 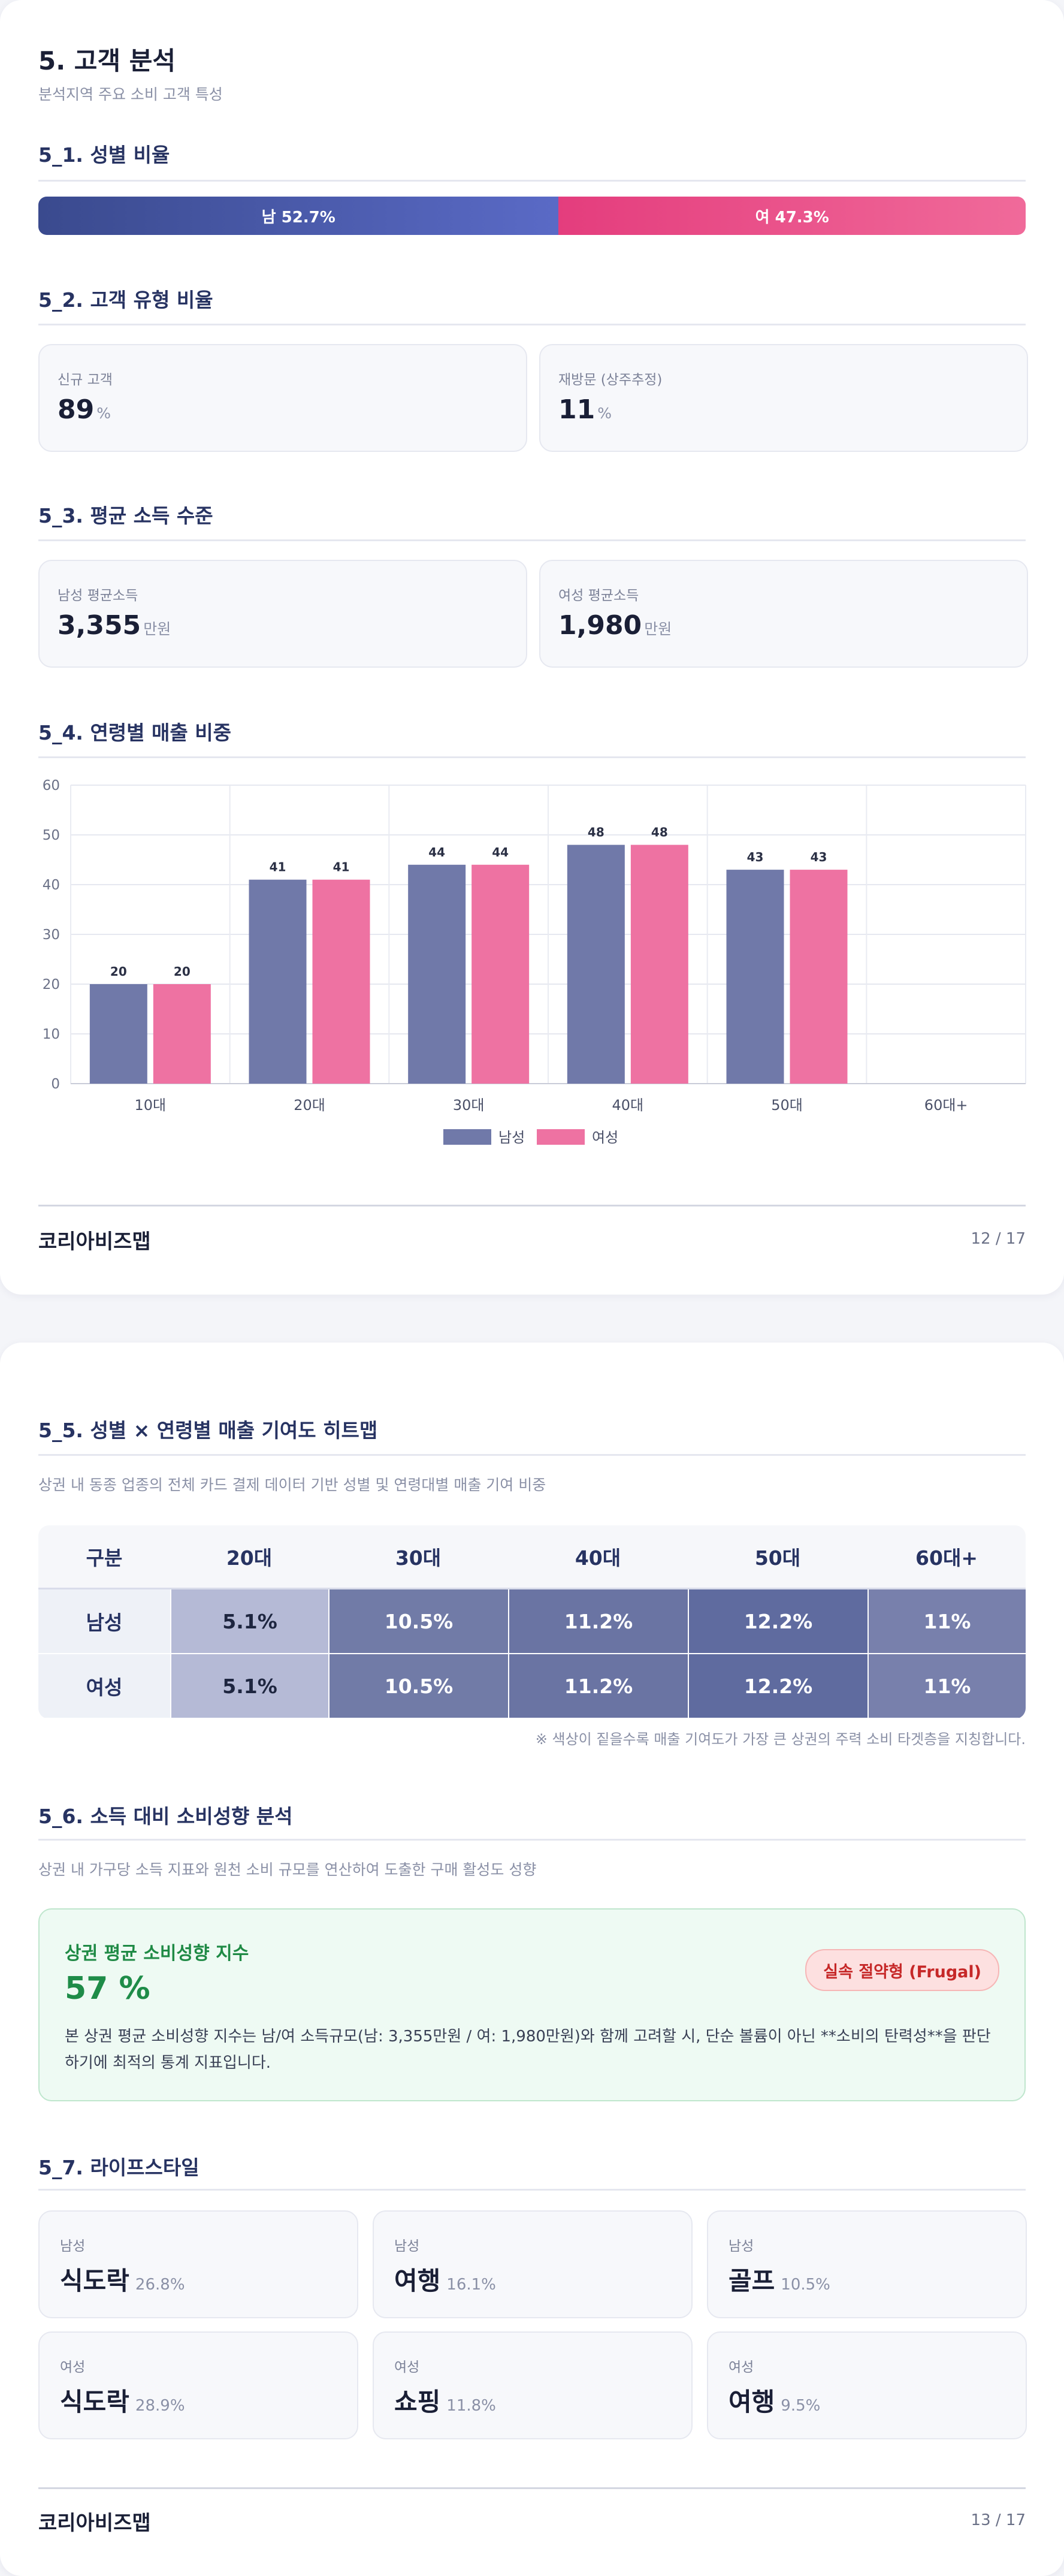 What do you see at coordinates (610, 380) in the screenshot?
I see `card-label: 재방문 (상주추정)` at bounding box center [610, 380].